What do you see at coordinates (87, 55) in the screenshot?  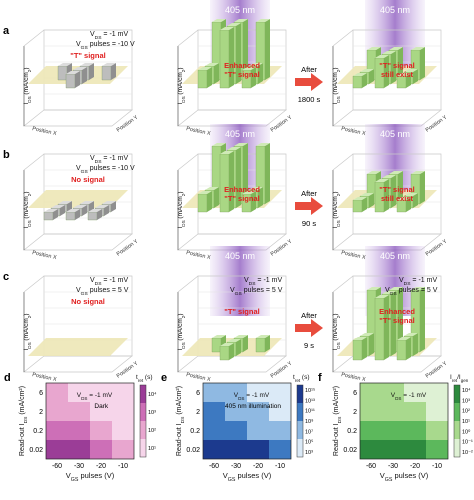 I see `panel-caption: "T" signal` at bounding box center [87, 55].